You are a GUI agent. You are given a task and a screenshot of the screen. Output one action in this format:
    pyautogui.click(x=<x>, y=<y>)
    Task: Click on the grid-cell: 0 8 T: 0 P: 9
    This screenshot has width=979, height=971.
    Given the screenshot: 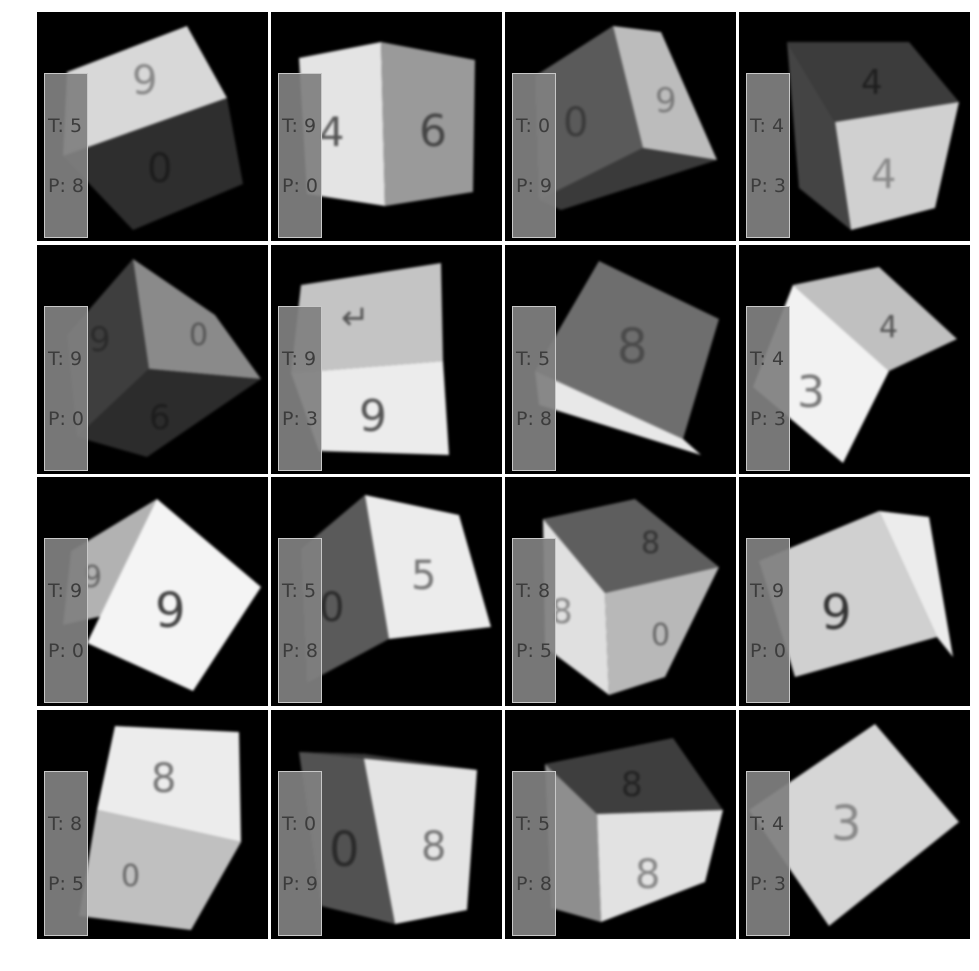 What is the action you would take?
    pyautogui.click(x=386, y=824)
    